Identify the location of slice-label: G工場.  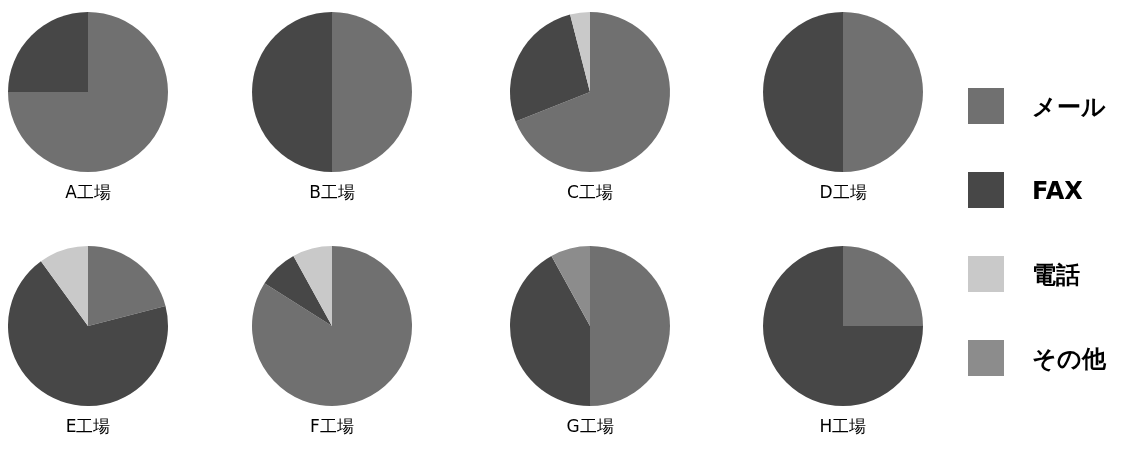
(590, 426).